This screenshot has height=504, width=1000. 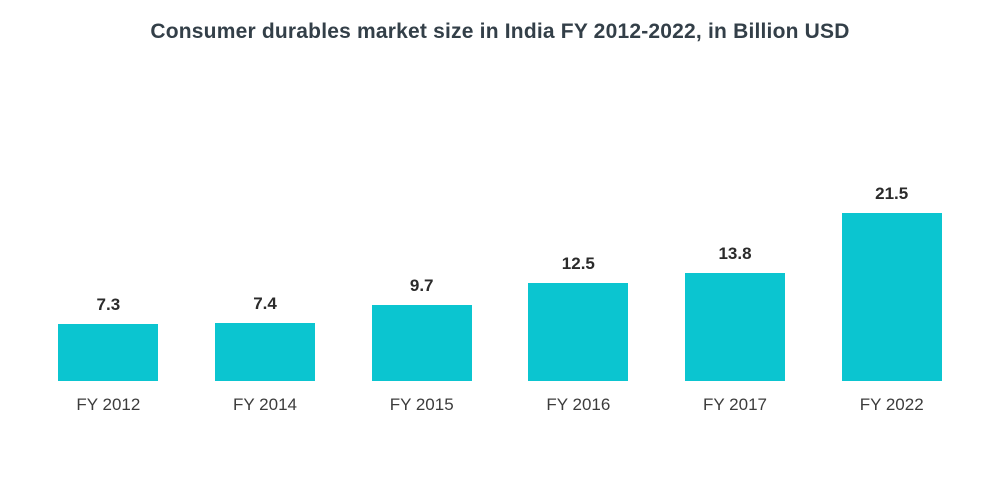 I want to click on bar-group: 21.5 FY 2022, so click(x=891, y=299).